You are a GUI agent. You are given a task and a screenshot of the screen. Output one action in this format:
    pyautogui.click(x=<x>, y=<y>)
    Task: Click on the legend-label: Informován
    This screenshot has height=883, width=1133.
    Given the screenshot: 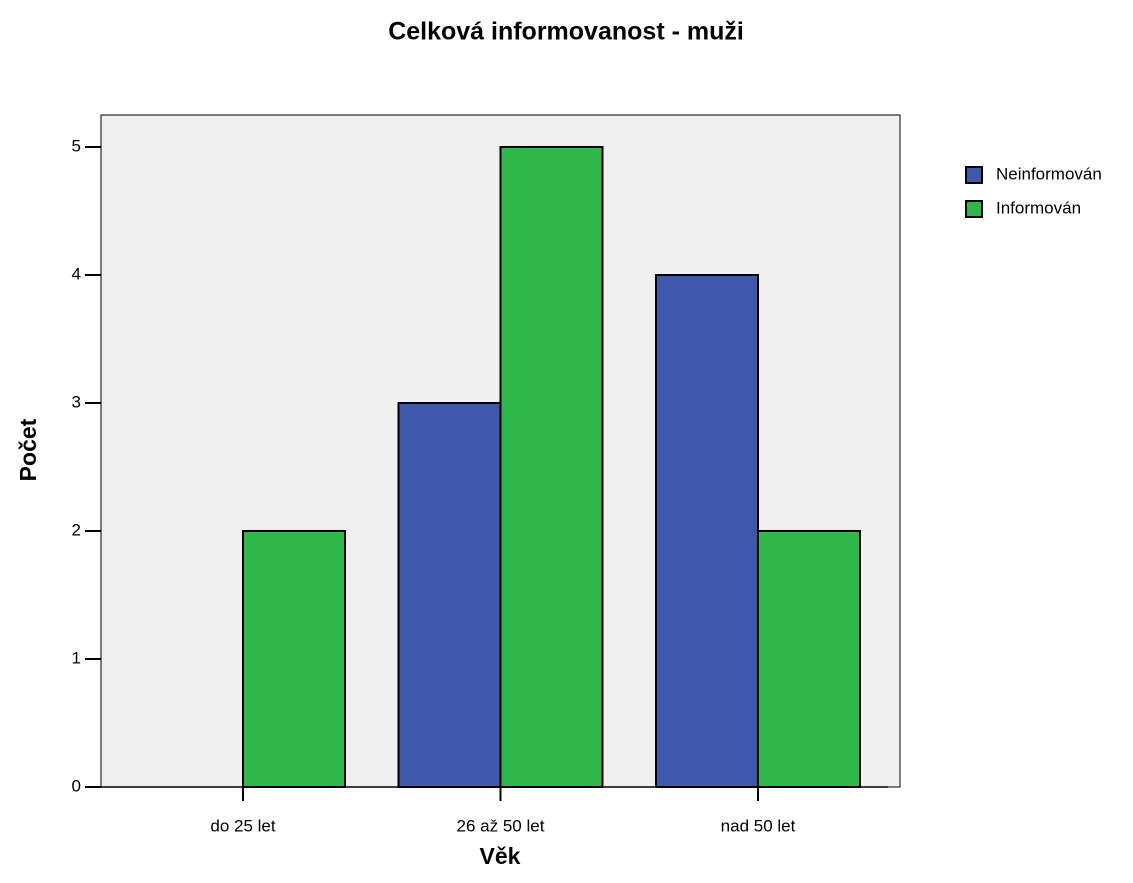 What is the action you would take?
    pyautogui.click(x=1038, y=207)
    